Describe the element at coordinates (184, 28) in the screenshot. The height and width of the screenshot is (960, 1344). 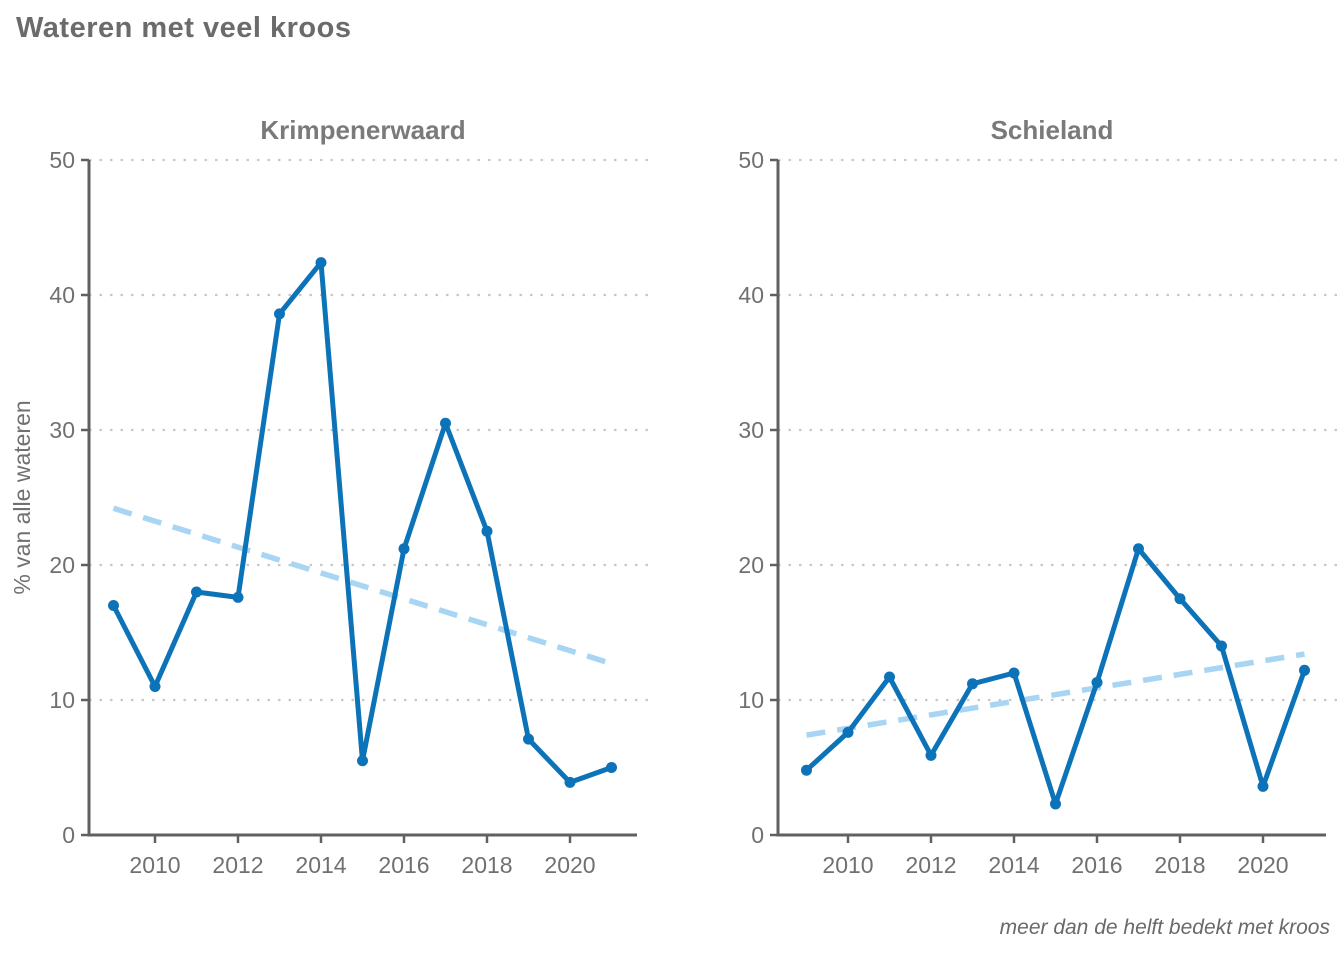
I see `page-title: Wateren met veel kroos` at that location.